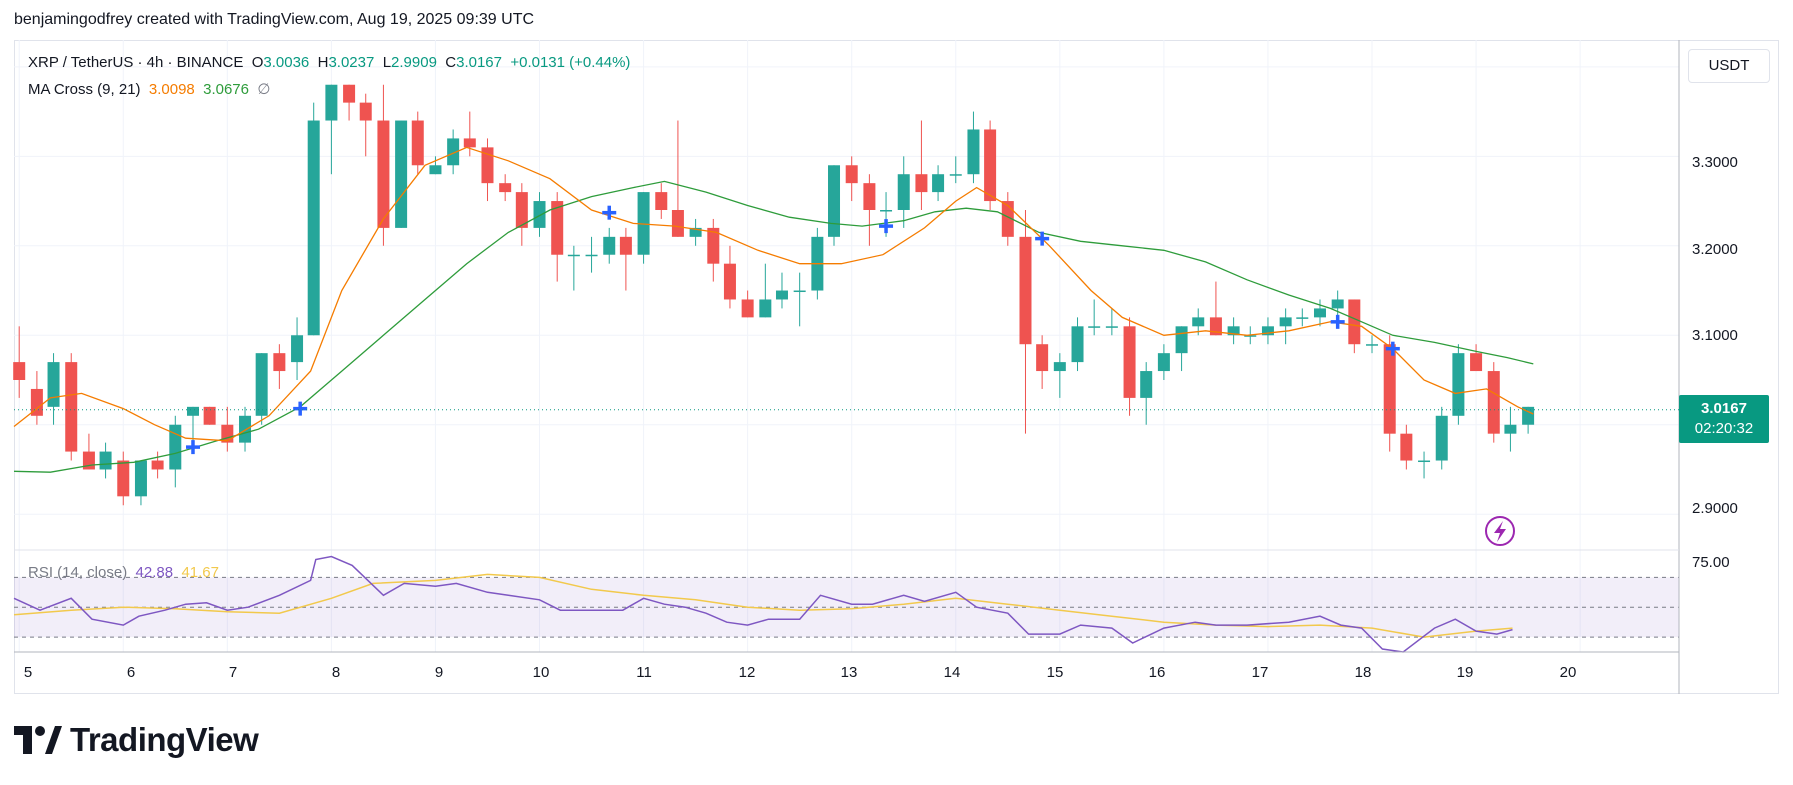  I want to click on ma-fast-value: 3.0098, so click(171, 89).